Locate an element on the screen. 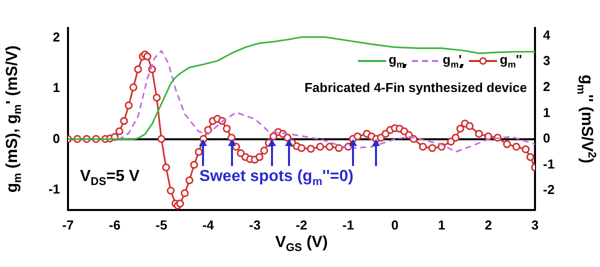 The image size is (600, 267). y2-tick-label: 3 is located at coordinates (546, 60).